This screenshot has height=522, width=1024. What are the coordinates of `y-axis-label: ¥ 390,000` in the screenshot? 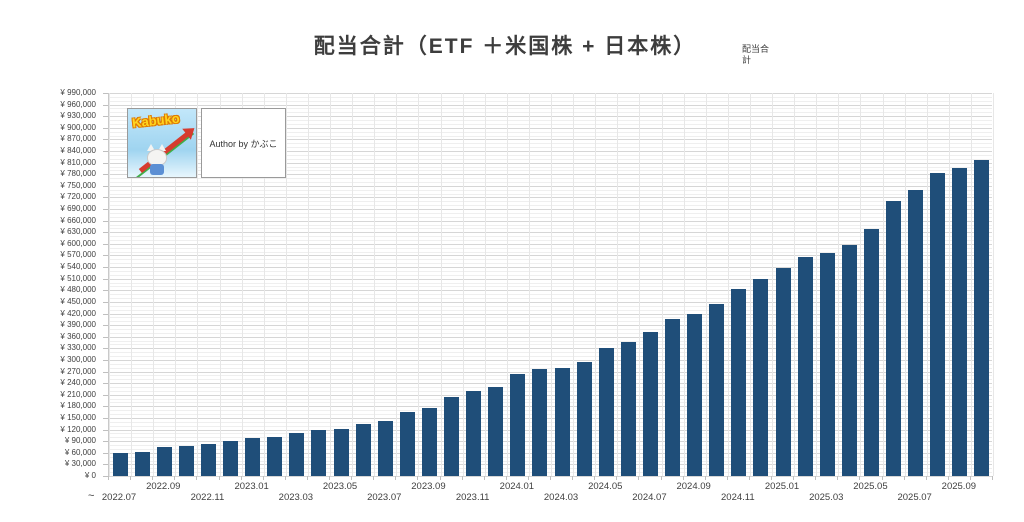 It's located at (78, 325).